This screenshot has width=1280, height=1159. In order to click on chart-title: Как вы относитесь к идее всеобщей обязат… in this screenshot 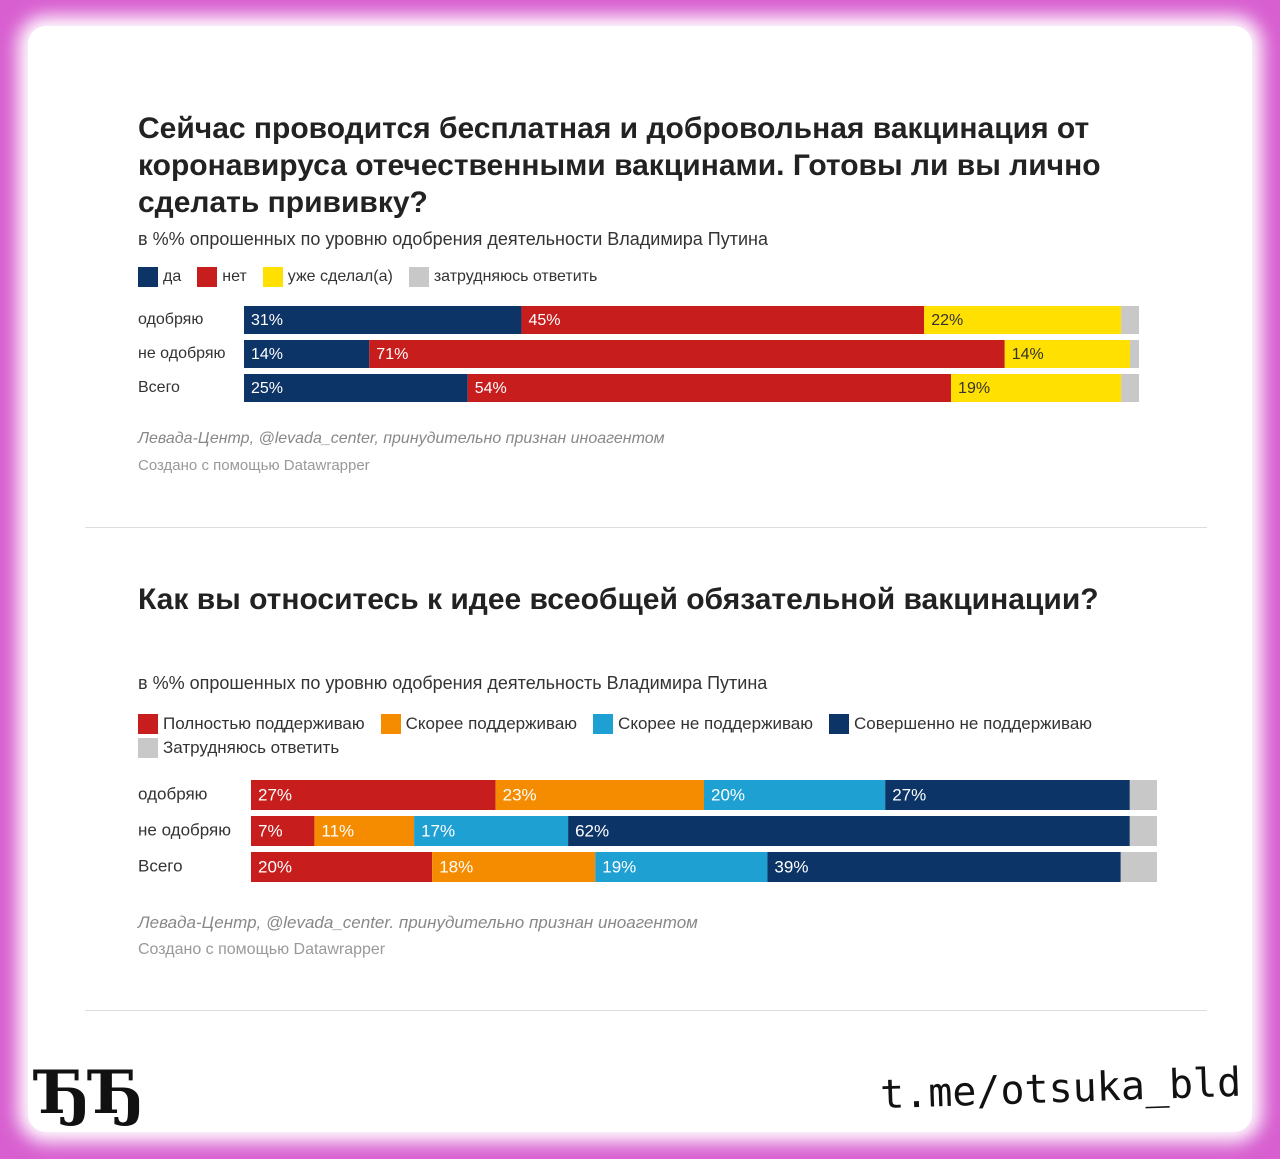, I will do `click(618, 599)`.